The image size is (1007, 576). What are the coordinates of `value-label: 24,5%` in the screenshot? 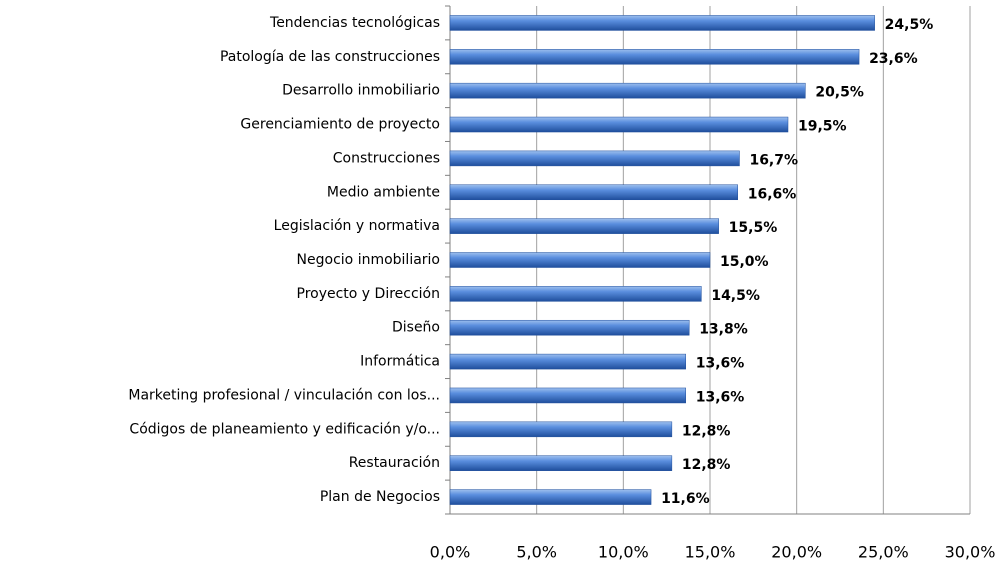 It's located at (909, 25).